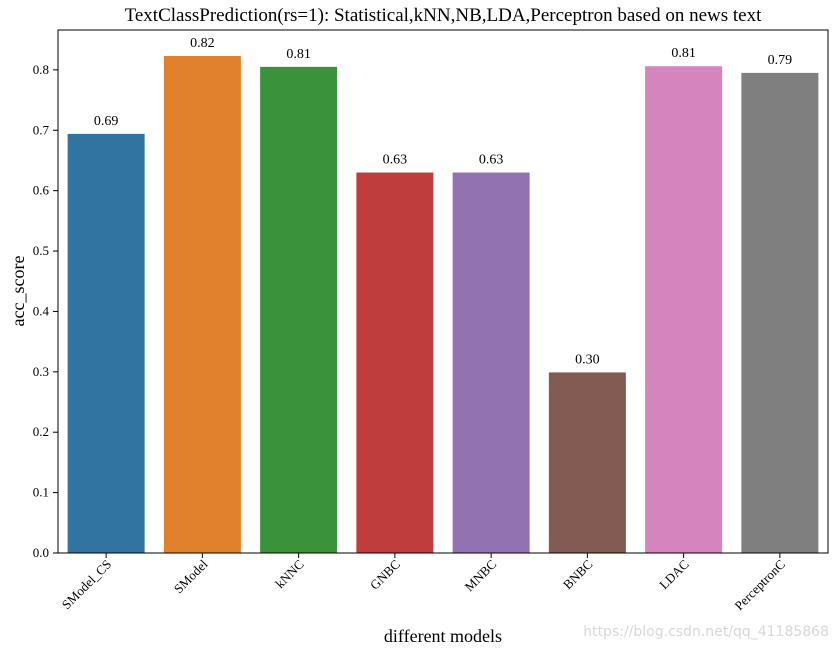  Describe the element at coordinates (106, 121) in the screenshot. I see `data-label: 0.69` at that location.